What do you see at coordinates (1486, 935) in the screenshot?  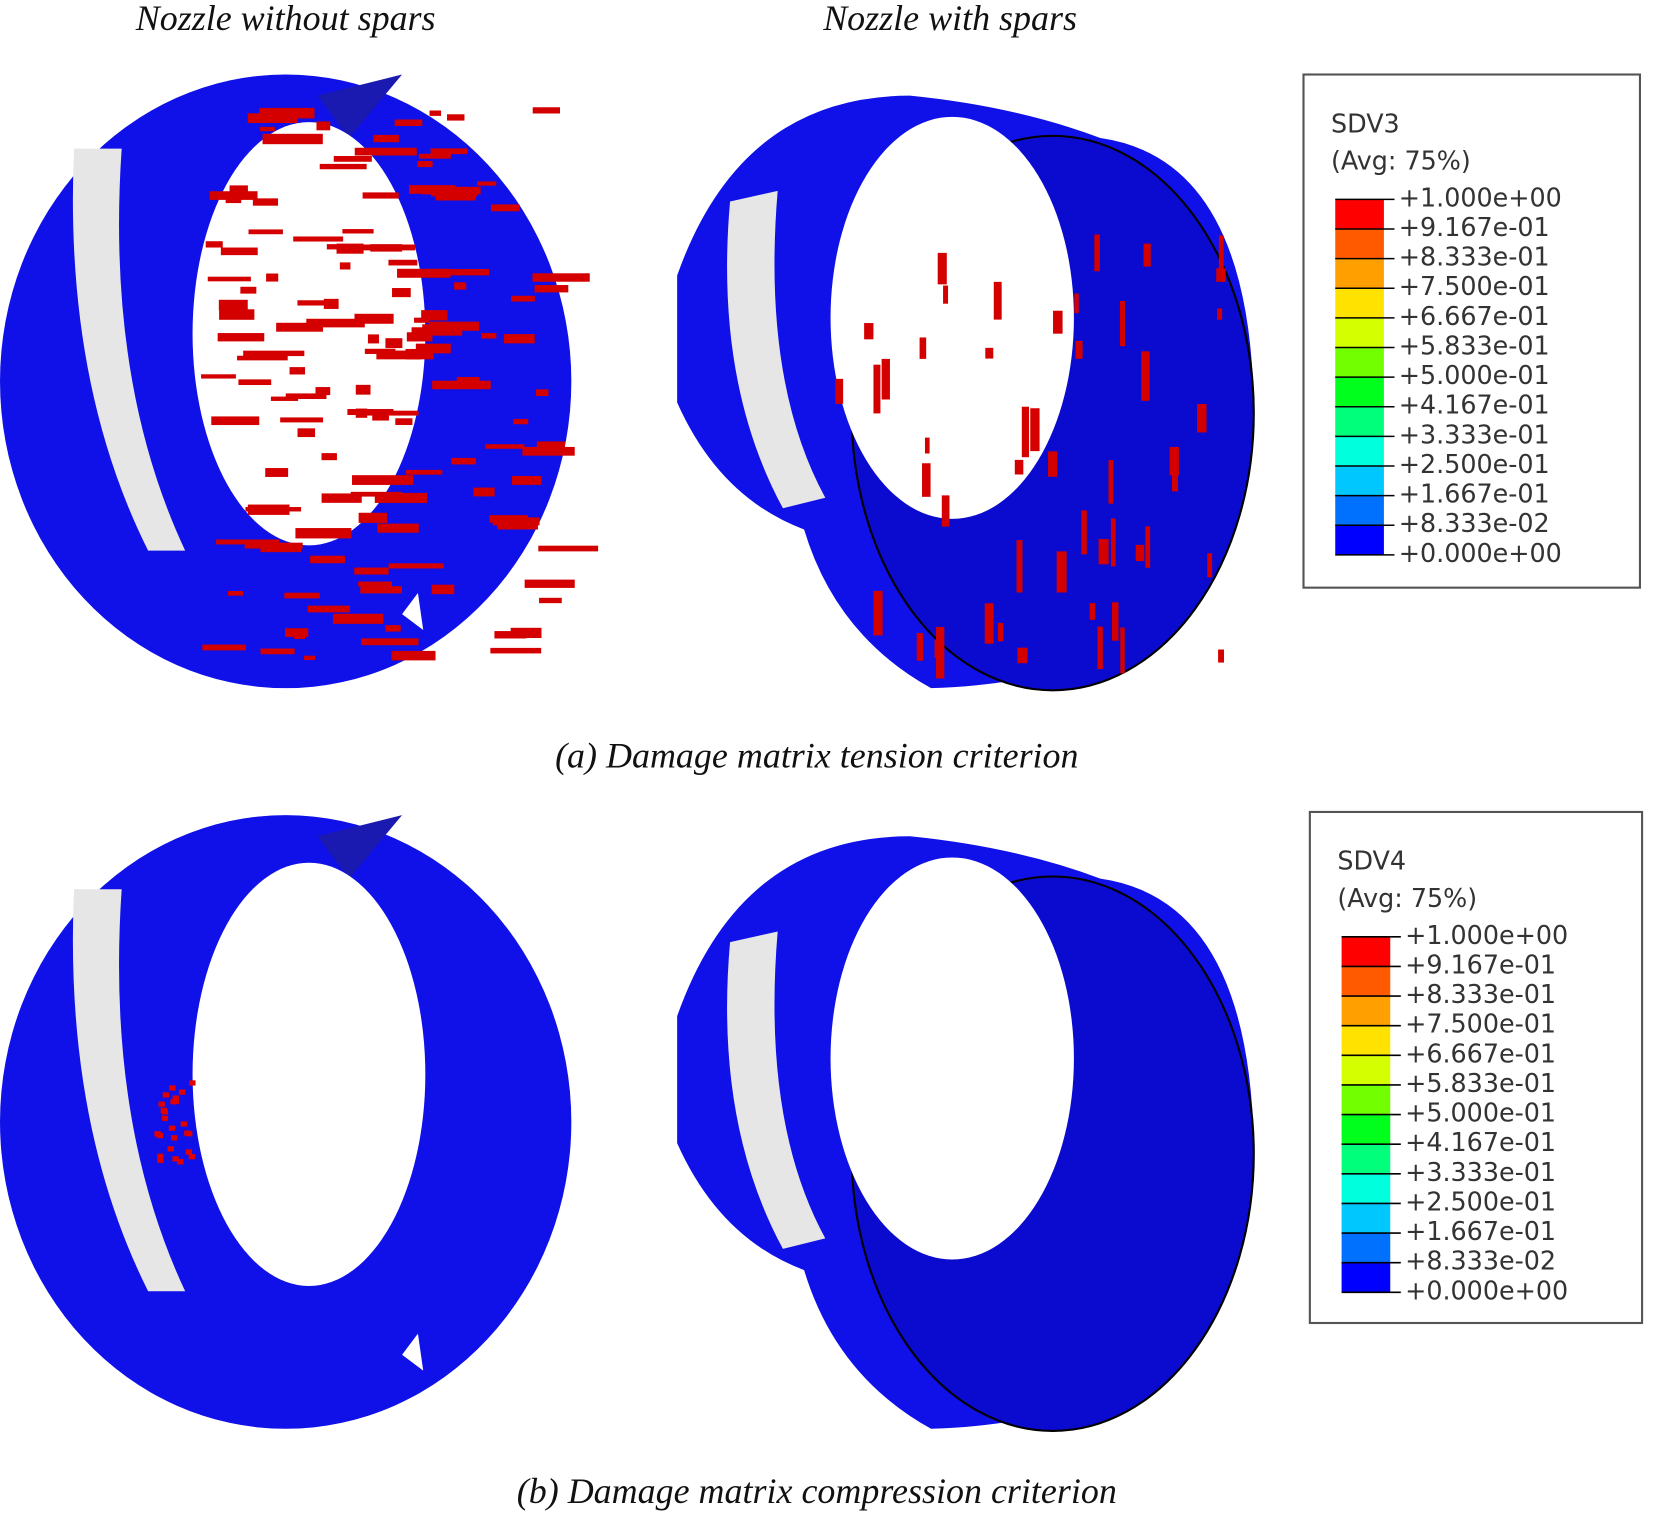 I see `legend-label: +1.000e+00` at bounding box center [1486, 935].